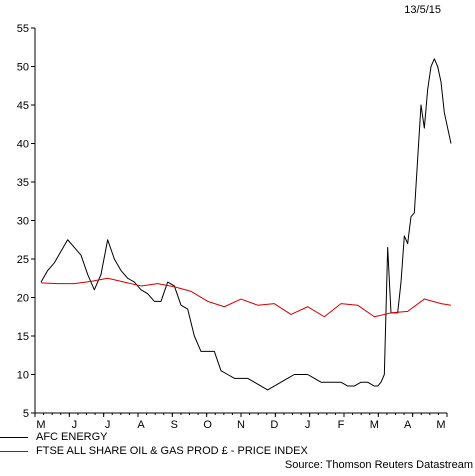  What do you see at coordinates (246, 297) in the screenshot?
I see `series-line-ftse-oil-gas` at bounding box center [246, 297].